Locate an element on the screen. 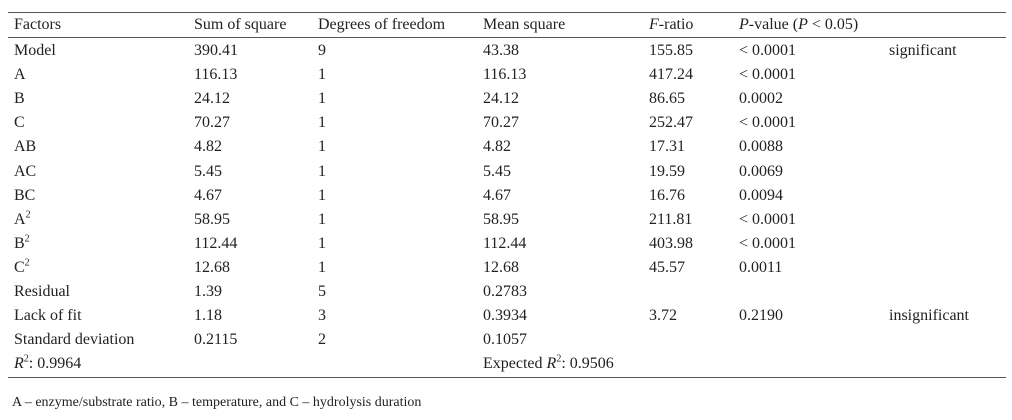 Image resolution: width=1012 pixels, height=420 pixels. sum-of-square-cell: 12.68 is located at coordinates (212, 267).